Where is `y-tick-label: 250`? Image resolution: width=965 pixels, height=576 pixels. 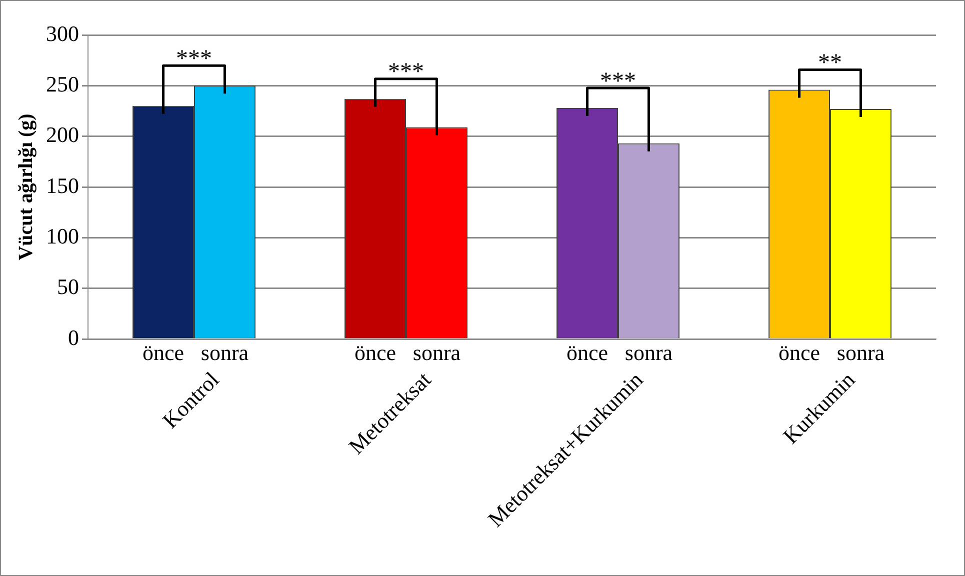
y-tick-label: 250 is located at coordinates (62, 83).